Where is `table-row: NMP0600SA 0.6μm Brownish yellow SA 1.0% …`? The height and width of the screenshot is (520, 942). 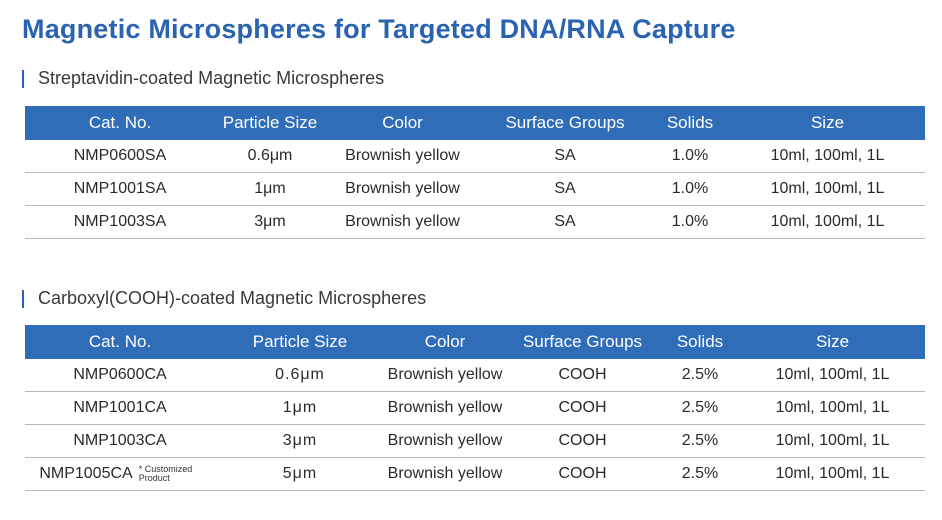 table-row: NMP0600SA 0.6μm Brownish yellow SA 1.0% … is located at coordinates (475, 156).